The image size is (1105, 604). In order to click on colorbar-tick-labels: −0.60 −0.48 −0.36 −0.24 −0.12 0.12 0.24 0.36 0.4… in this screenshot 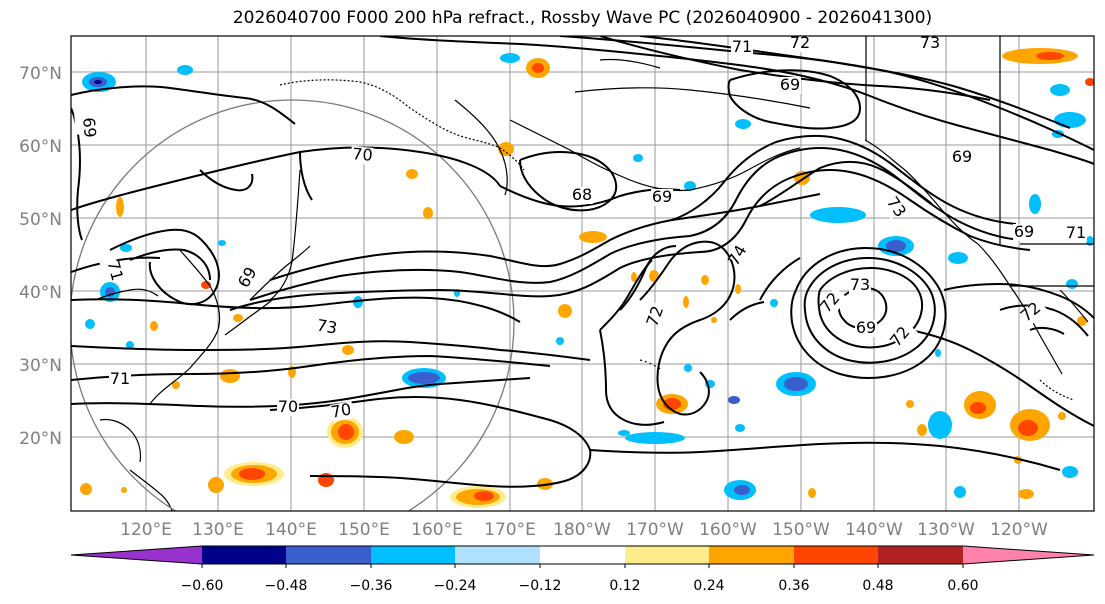, I will do `click(580, 579)`.